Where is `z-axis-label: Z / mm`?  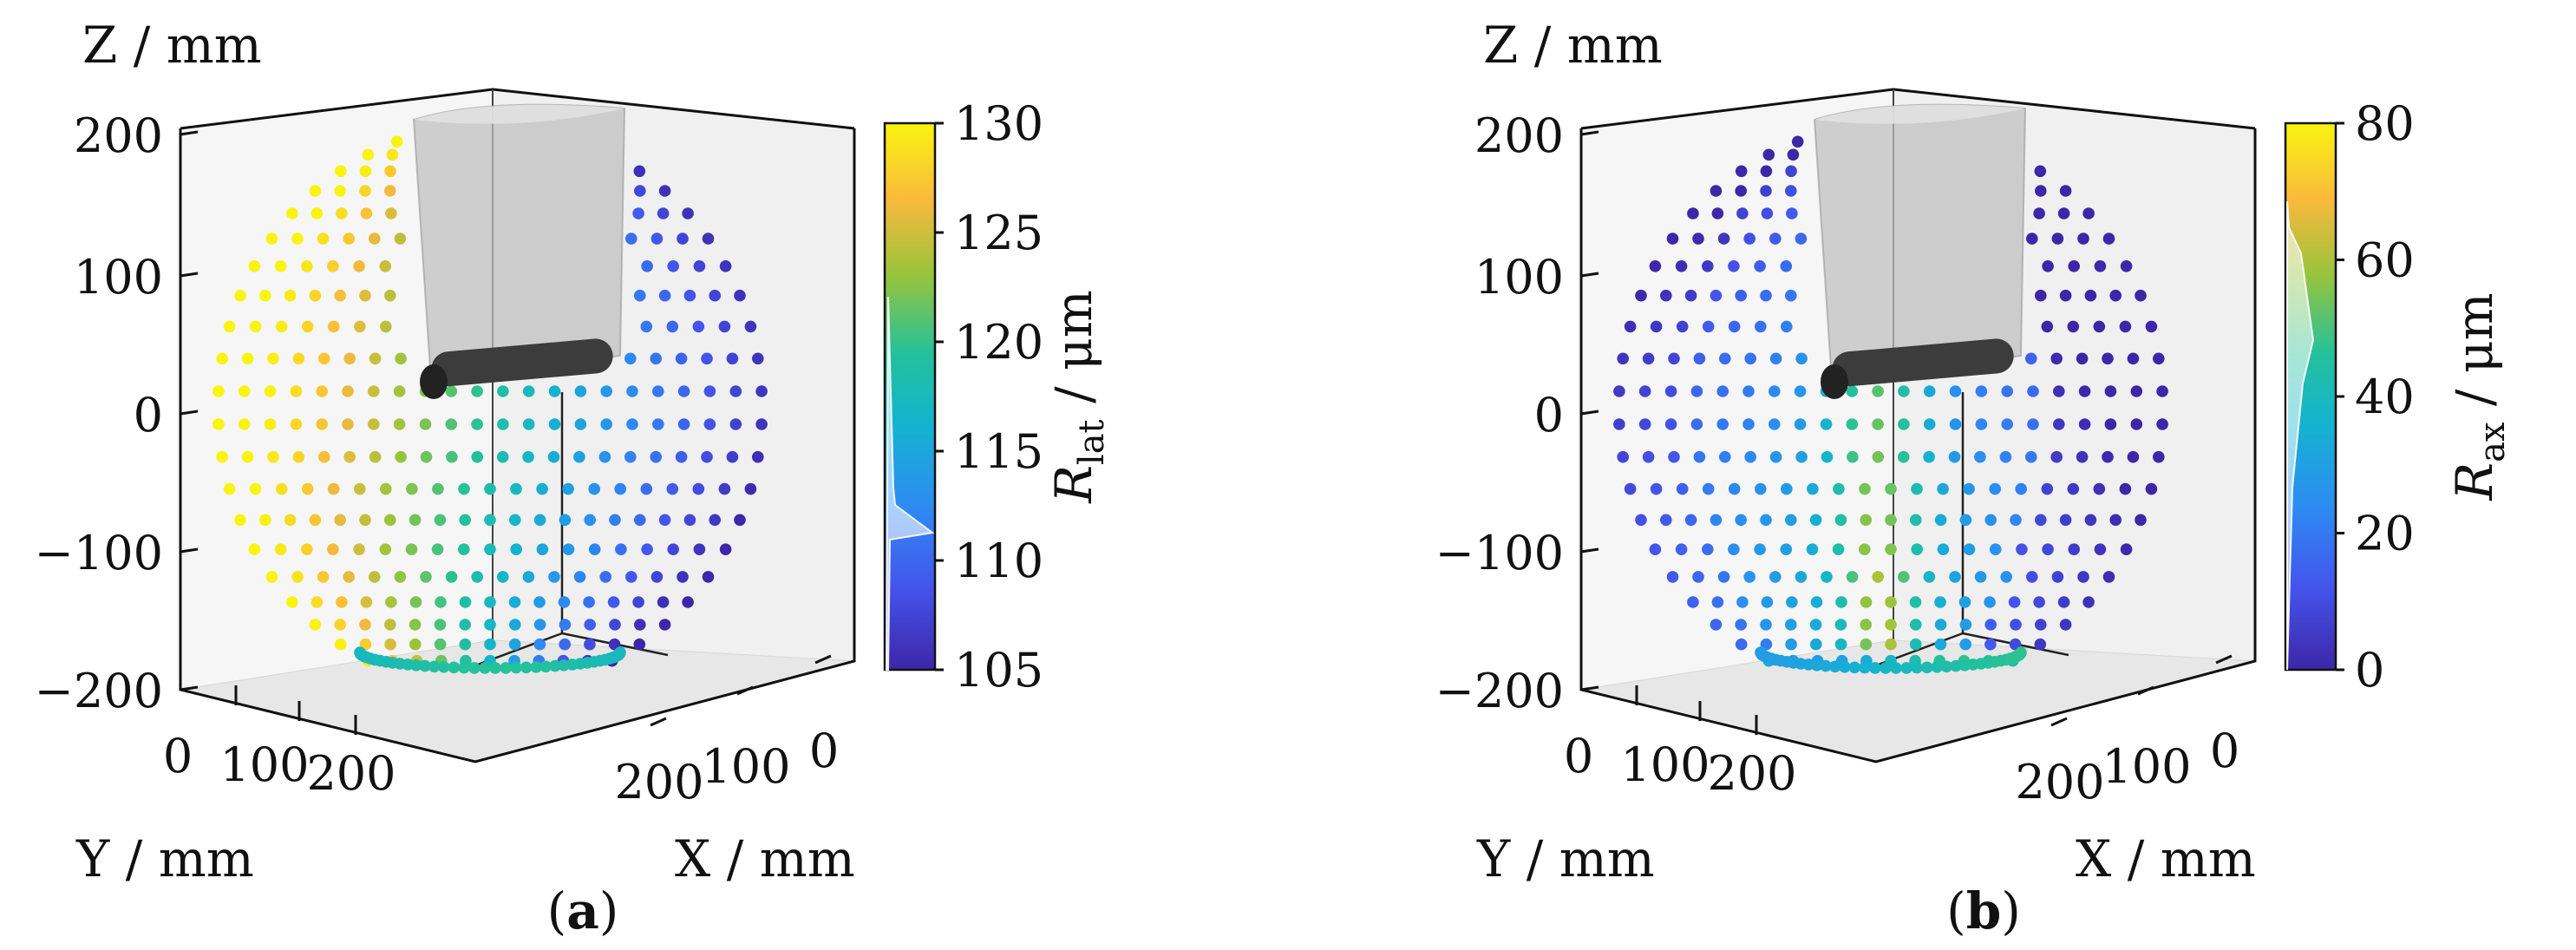 z-axis-label: Z / mm is located at coordinates (1573, 45).